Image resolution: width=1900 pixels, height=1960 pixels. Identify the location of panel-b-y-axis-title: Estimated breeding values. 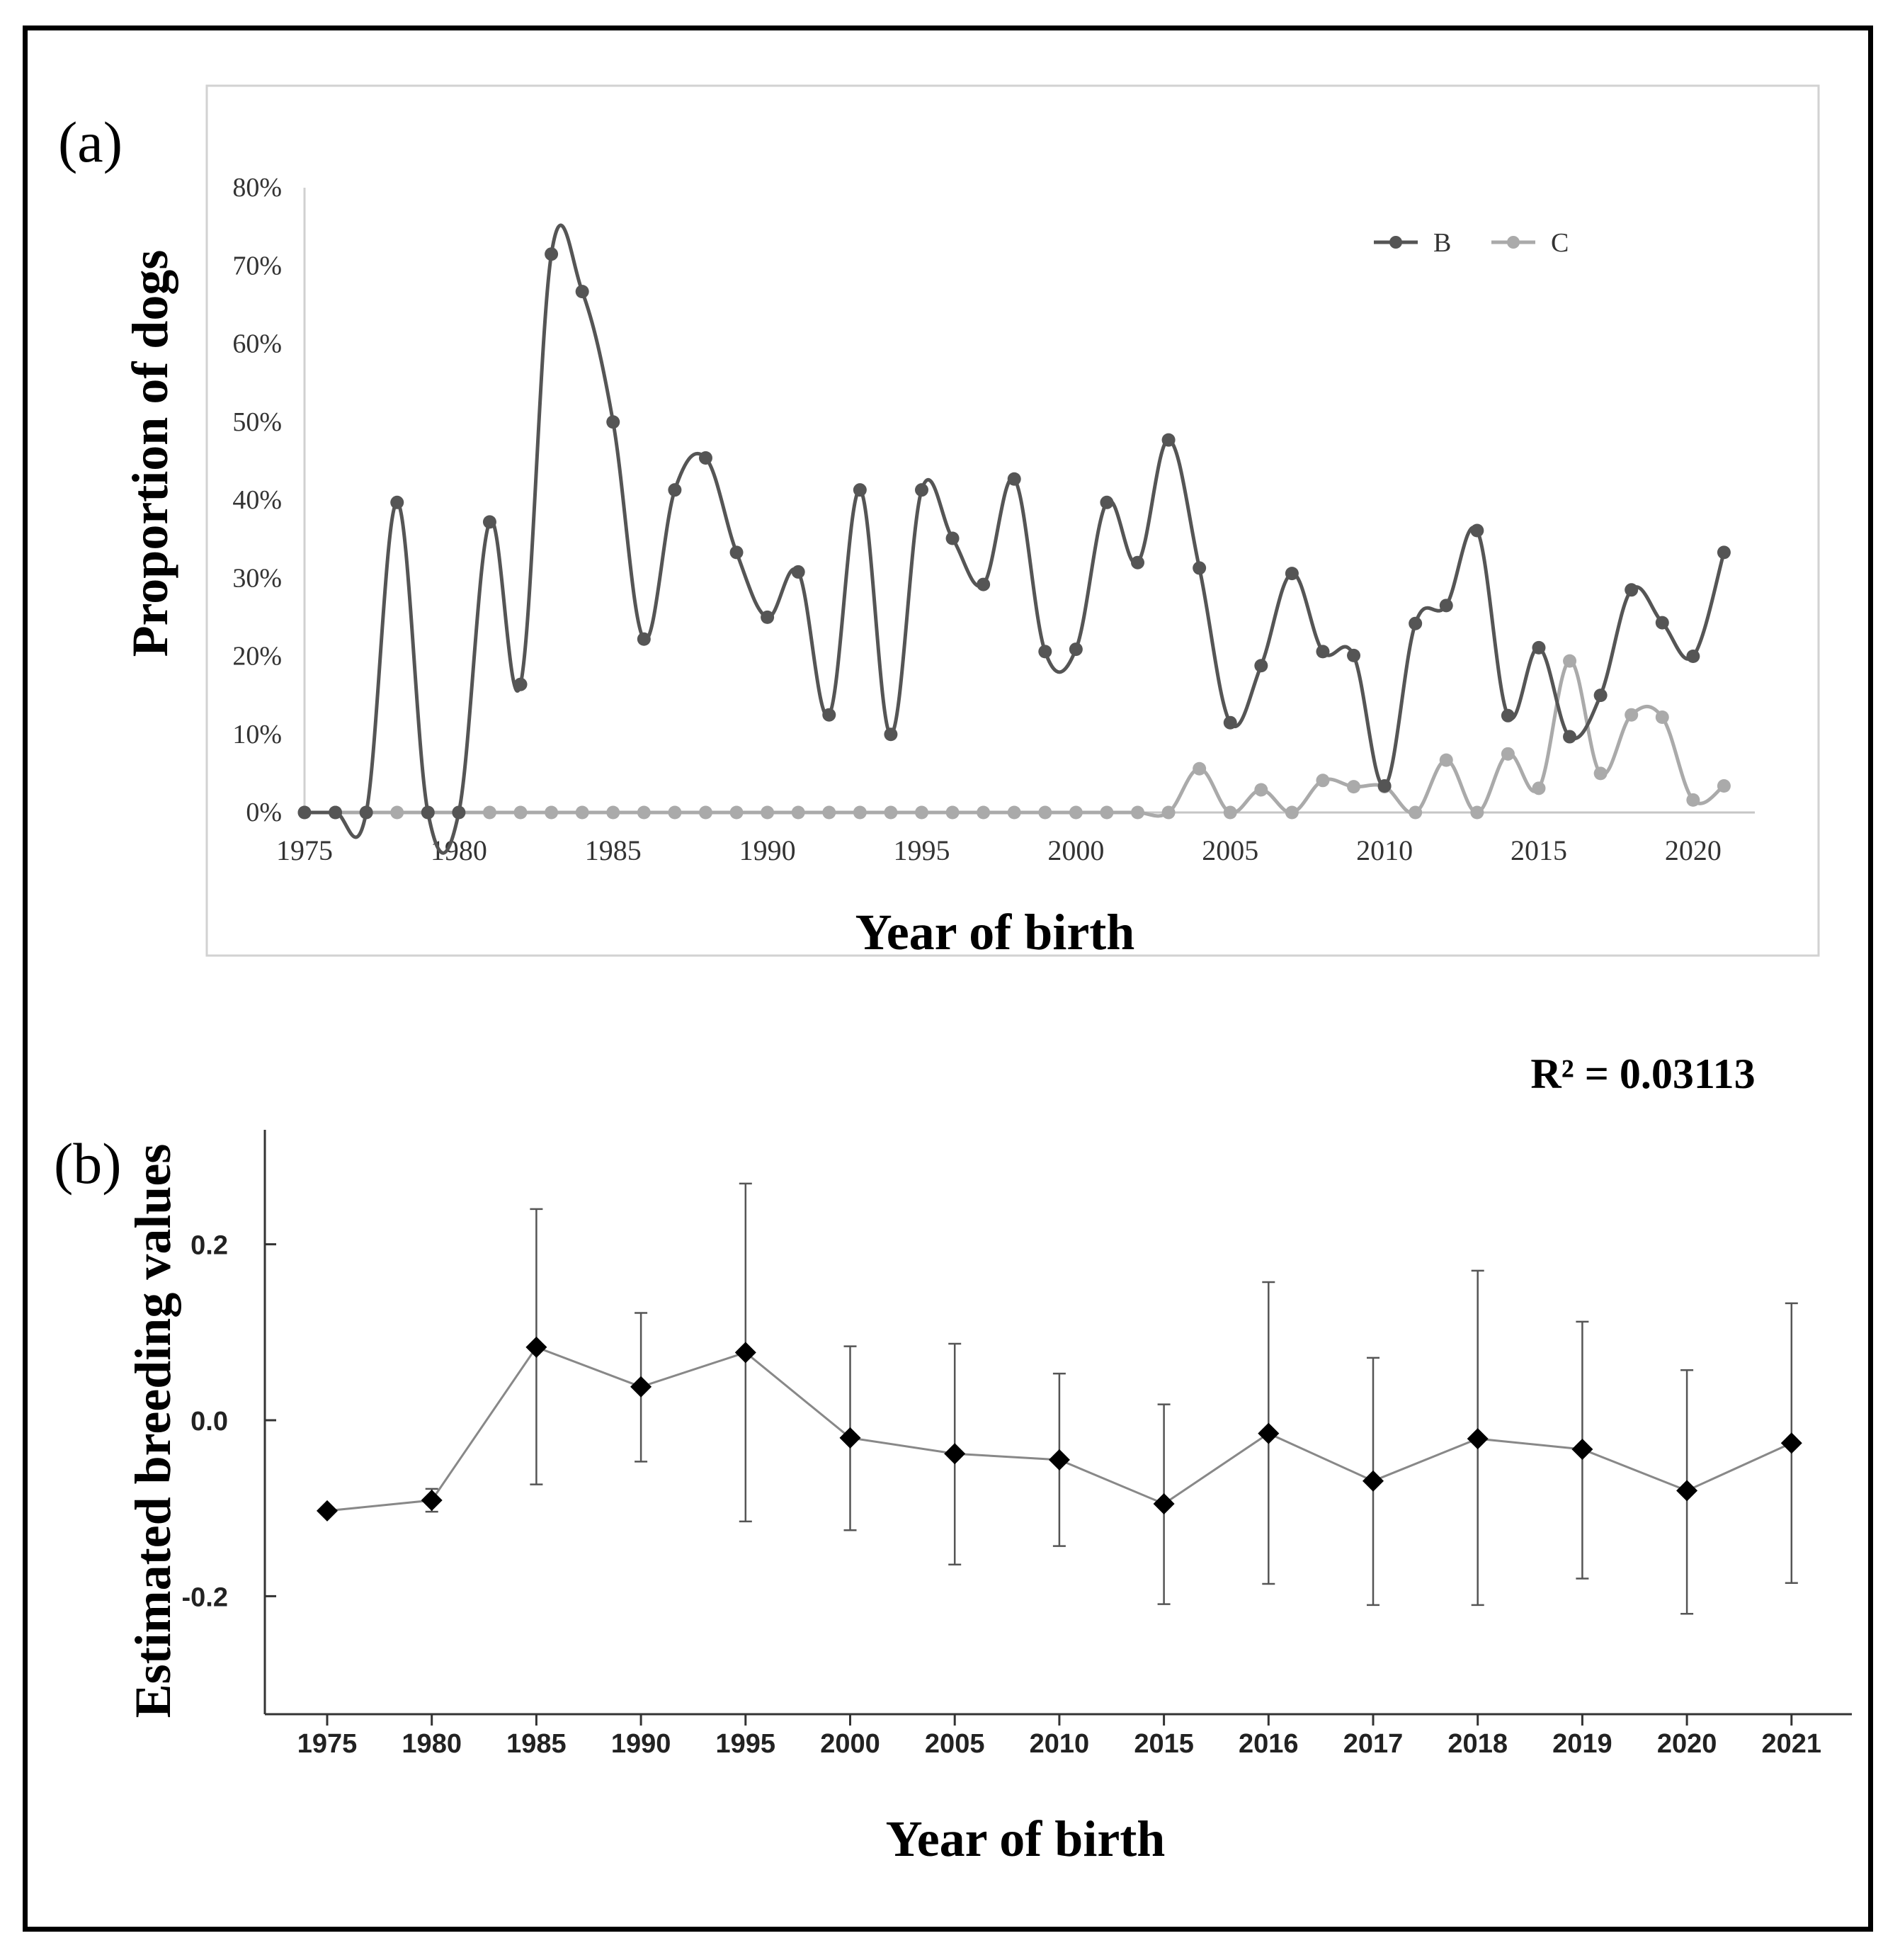
(153, 1431).